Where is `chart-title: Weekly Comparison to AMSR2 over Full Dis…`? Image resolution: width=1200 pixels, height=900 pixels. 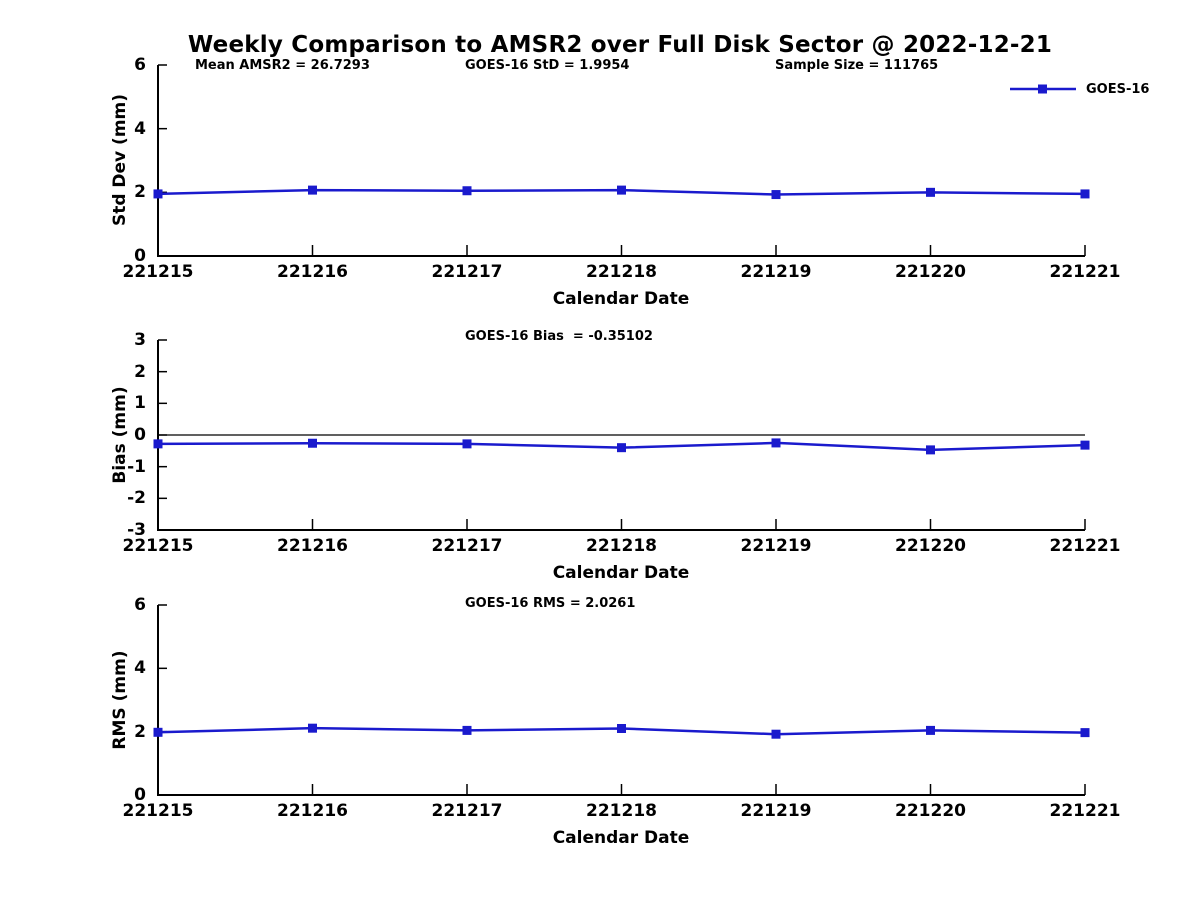
chart-title: Weekly Comparison to AMSR2 over Full Dis… is located at coordinates (620, 45).